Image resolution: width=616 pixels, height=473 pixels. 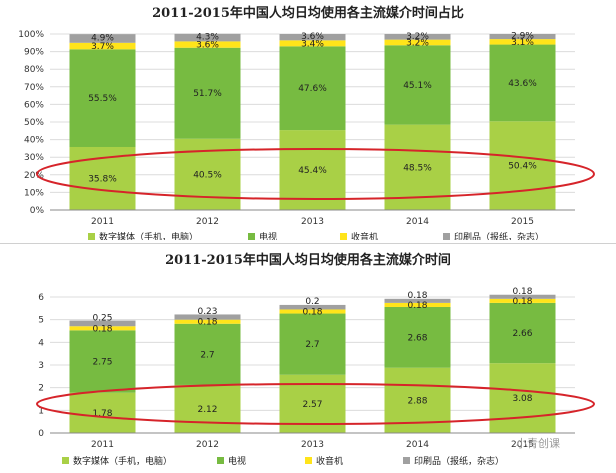 I want to click on chart-title: 2011-2015年中国人均日均使用各主流媒介时间占比, so click(x=308, y=13).